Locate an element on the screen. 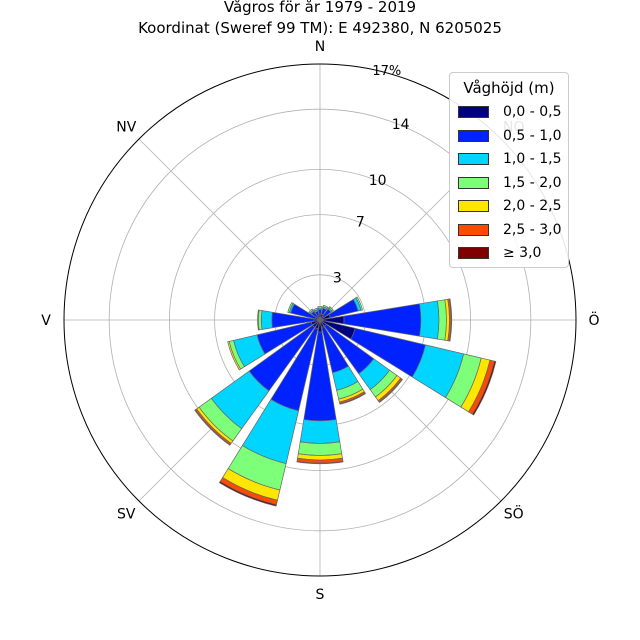 The width and height of the screenshot is (640, 640). bar-SSÖ-6 is located at coordinates (353, 398).